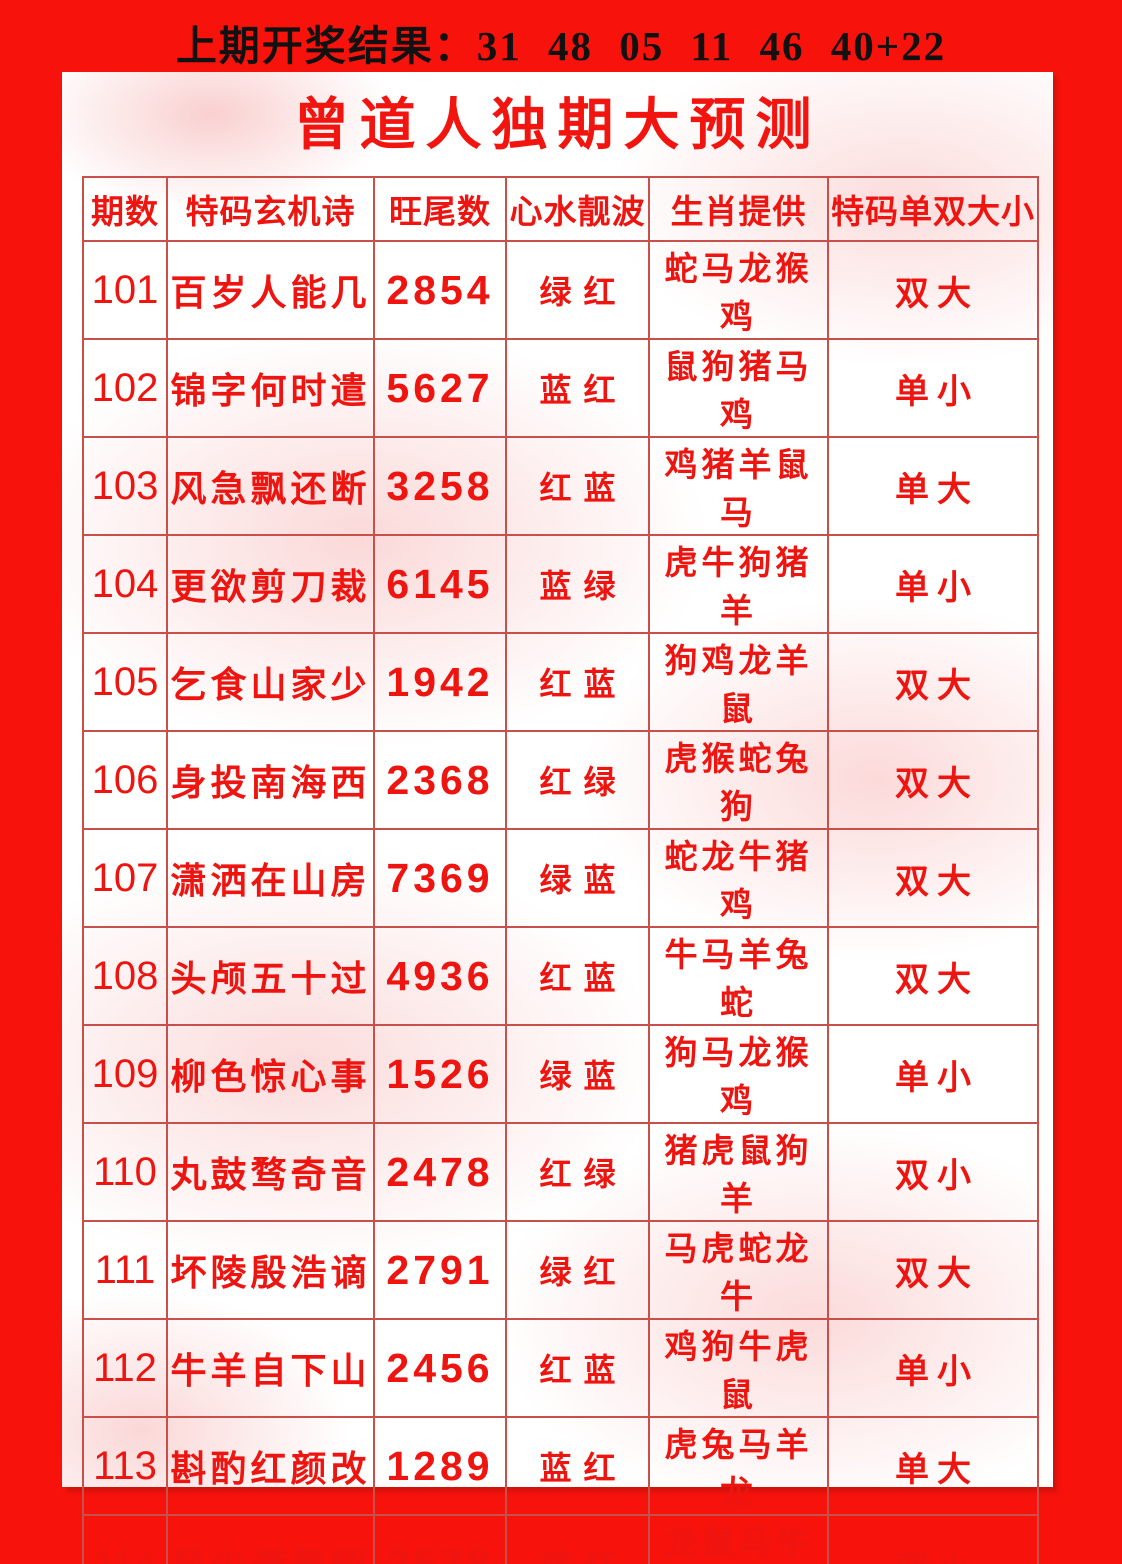 The height and width of the screenshot is (1564, 1122). Describe the element at coordinates (440, 1074) in the screenshot. I see `lucky-tail-numbers-cell: 1526` at that location.